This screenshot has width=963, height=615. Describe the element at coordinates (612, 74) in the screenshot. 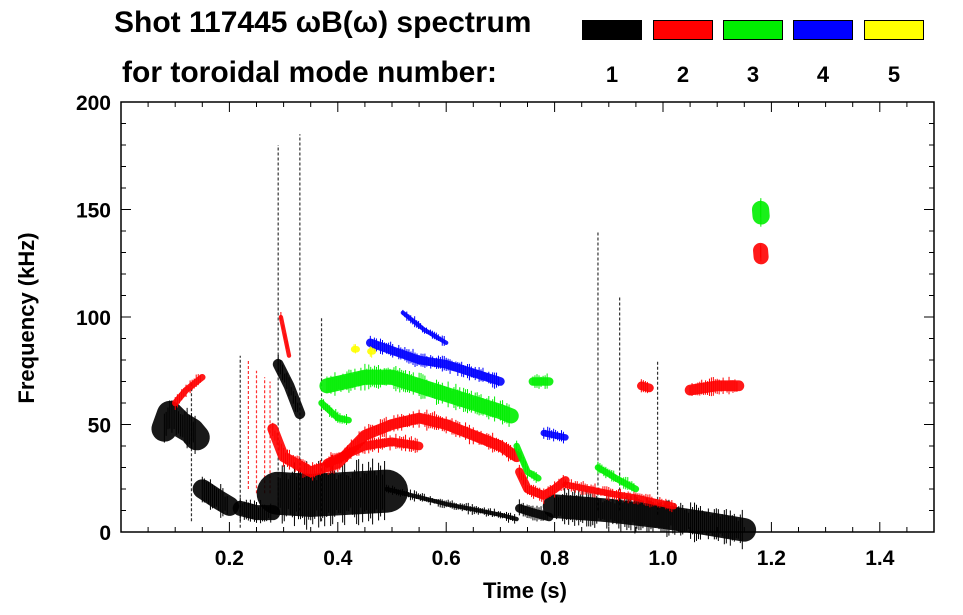

I see `legend-label-1: 1` at that location.